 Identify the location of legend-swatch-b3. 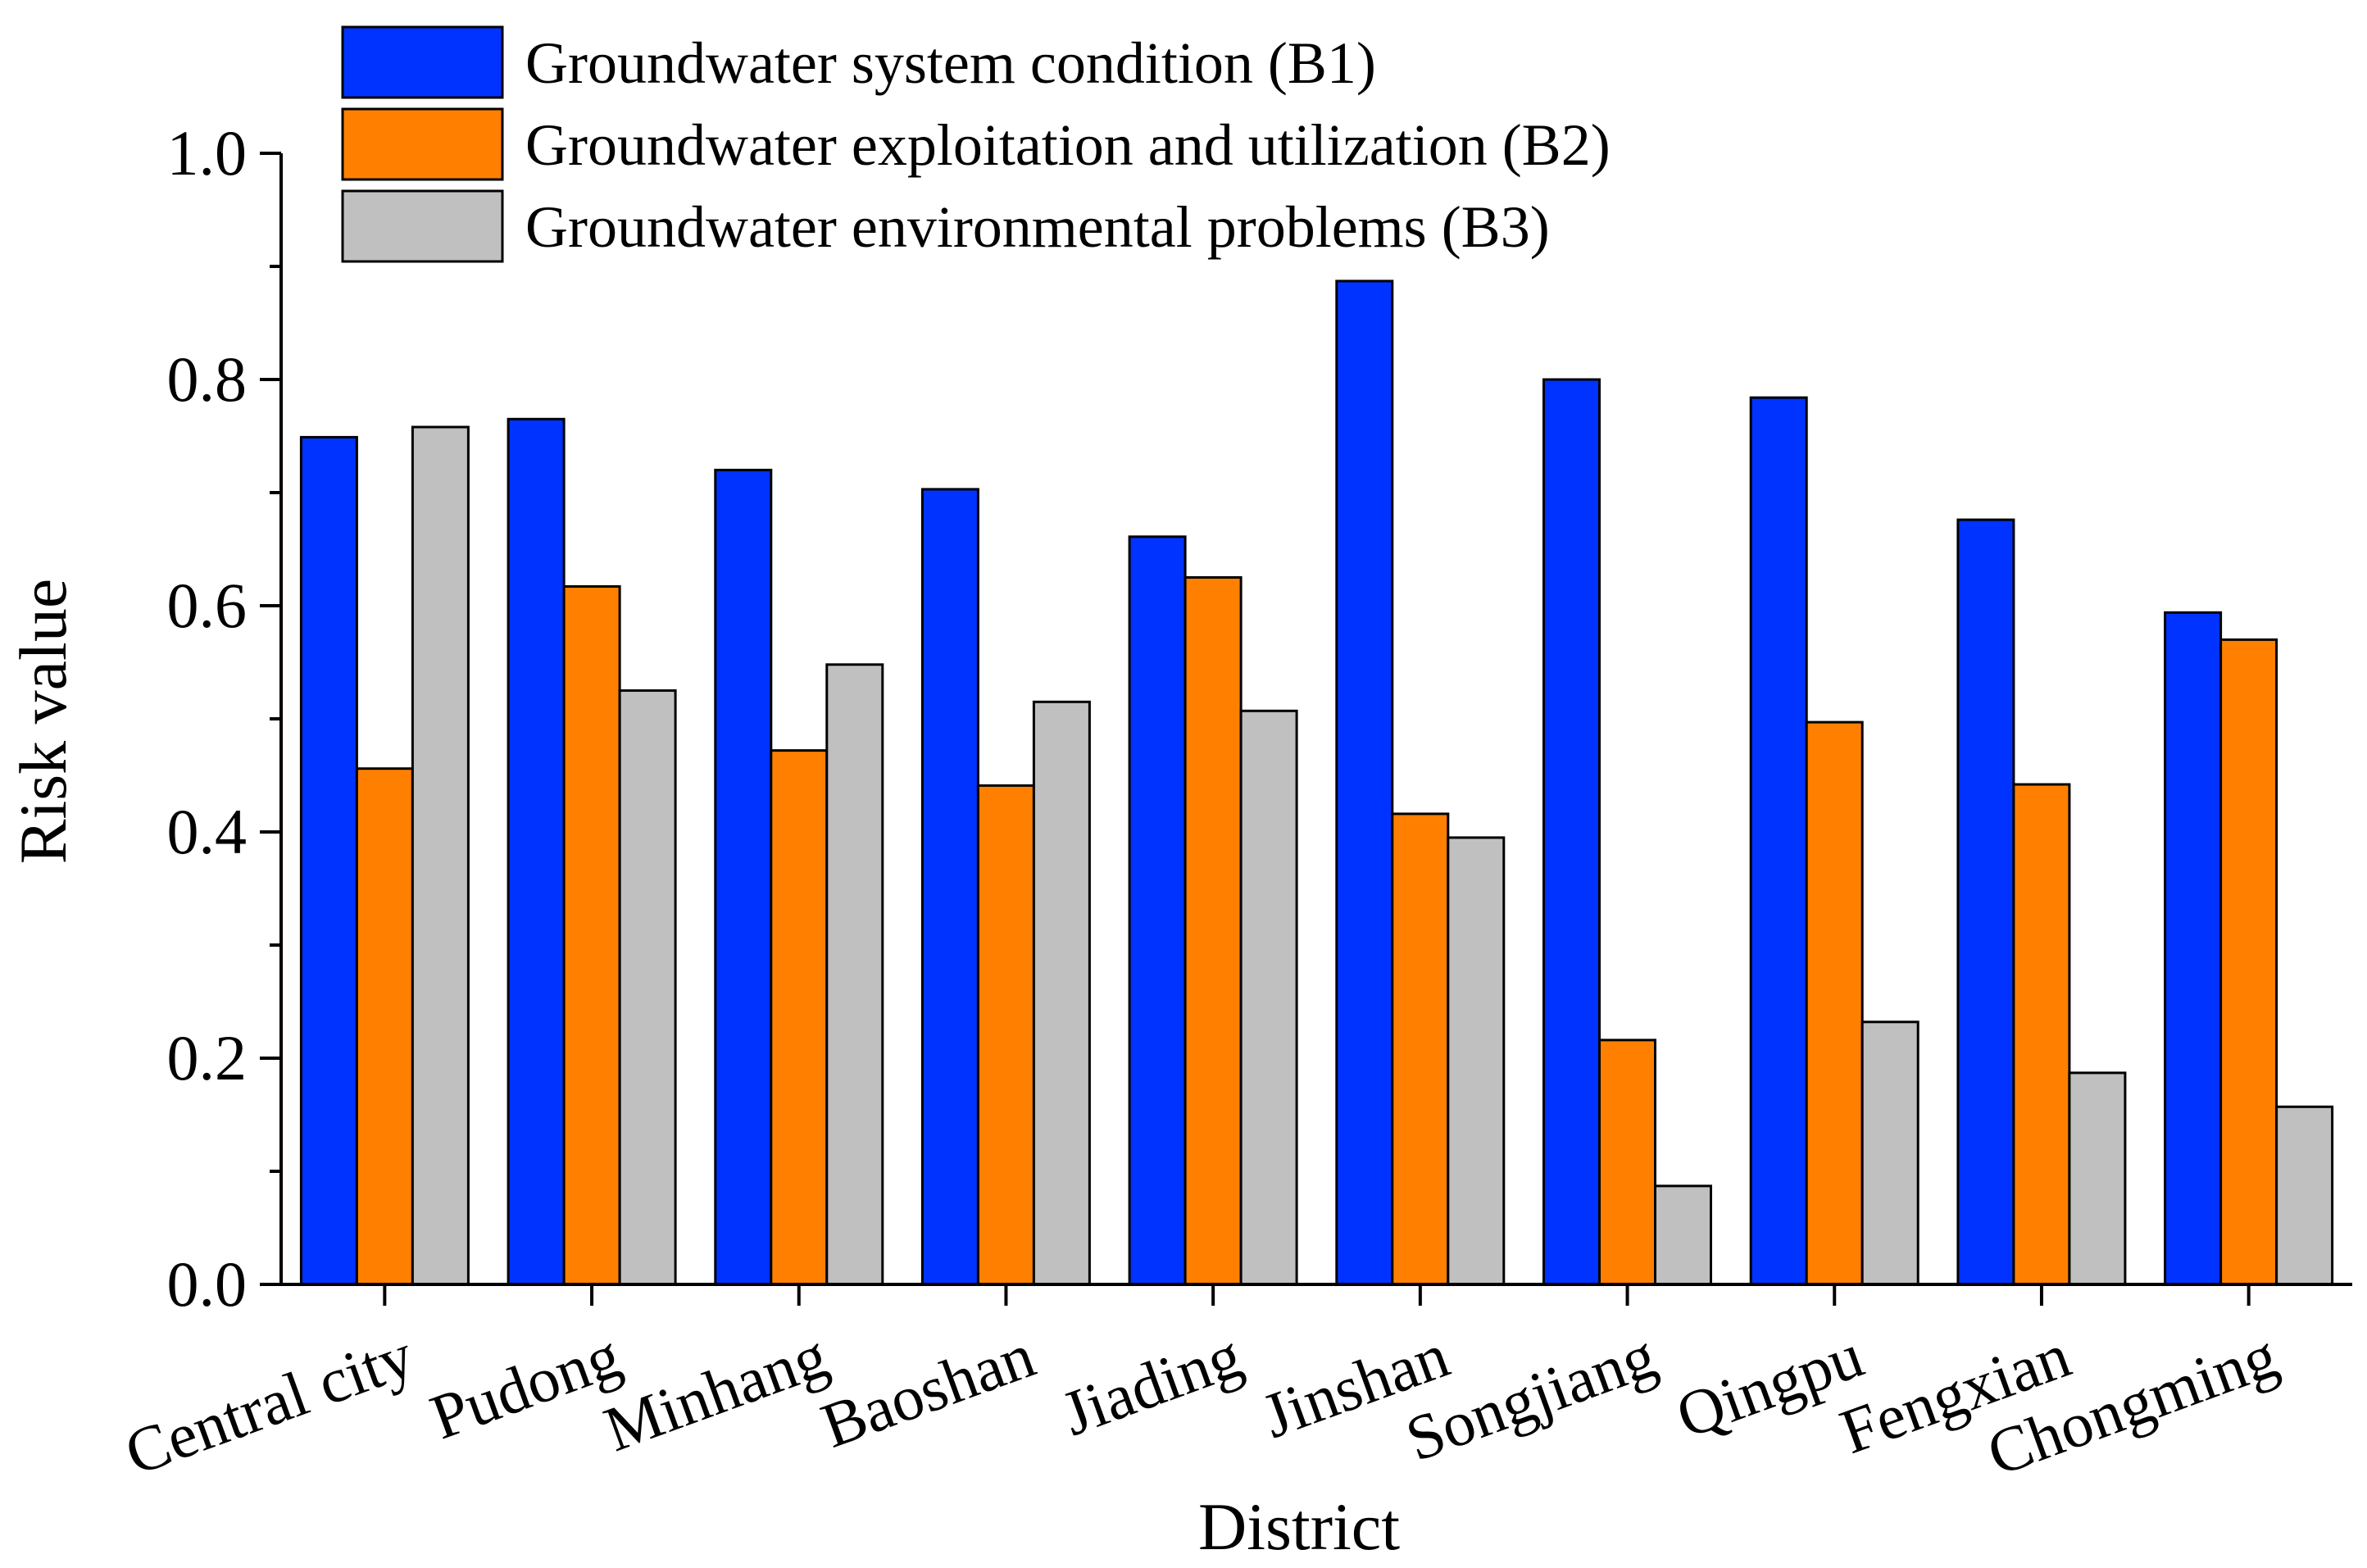
(422, 226).